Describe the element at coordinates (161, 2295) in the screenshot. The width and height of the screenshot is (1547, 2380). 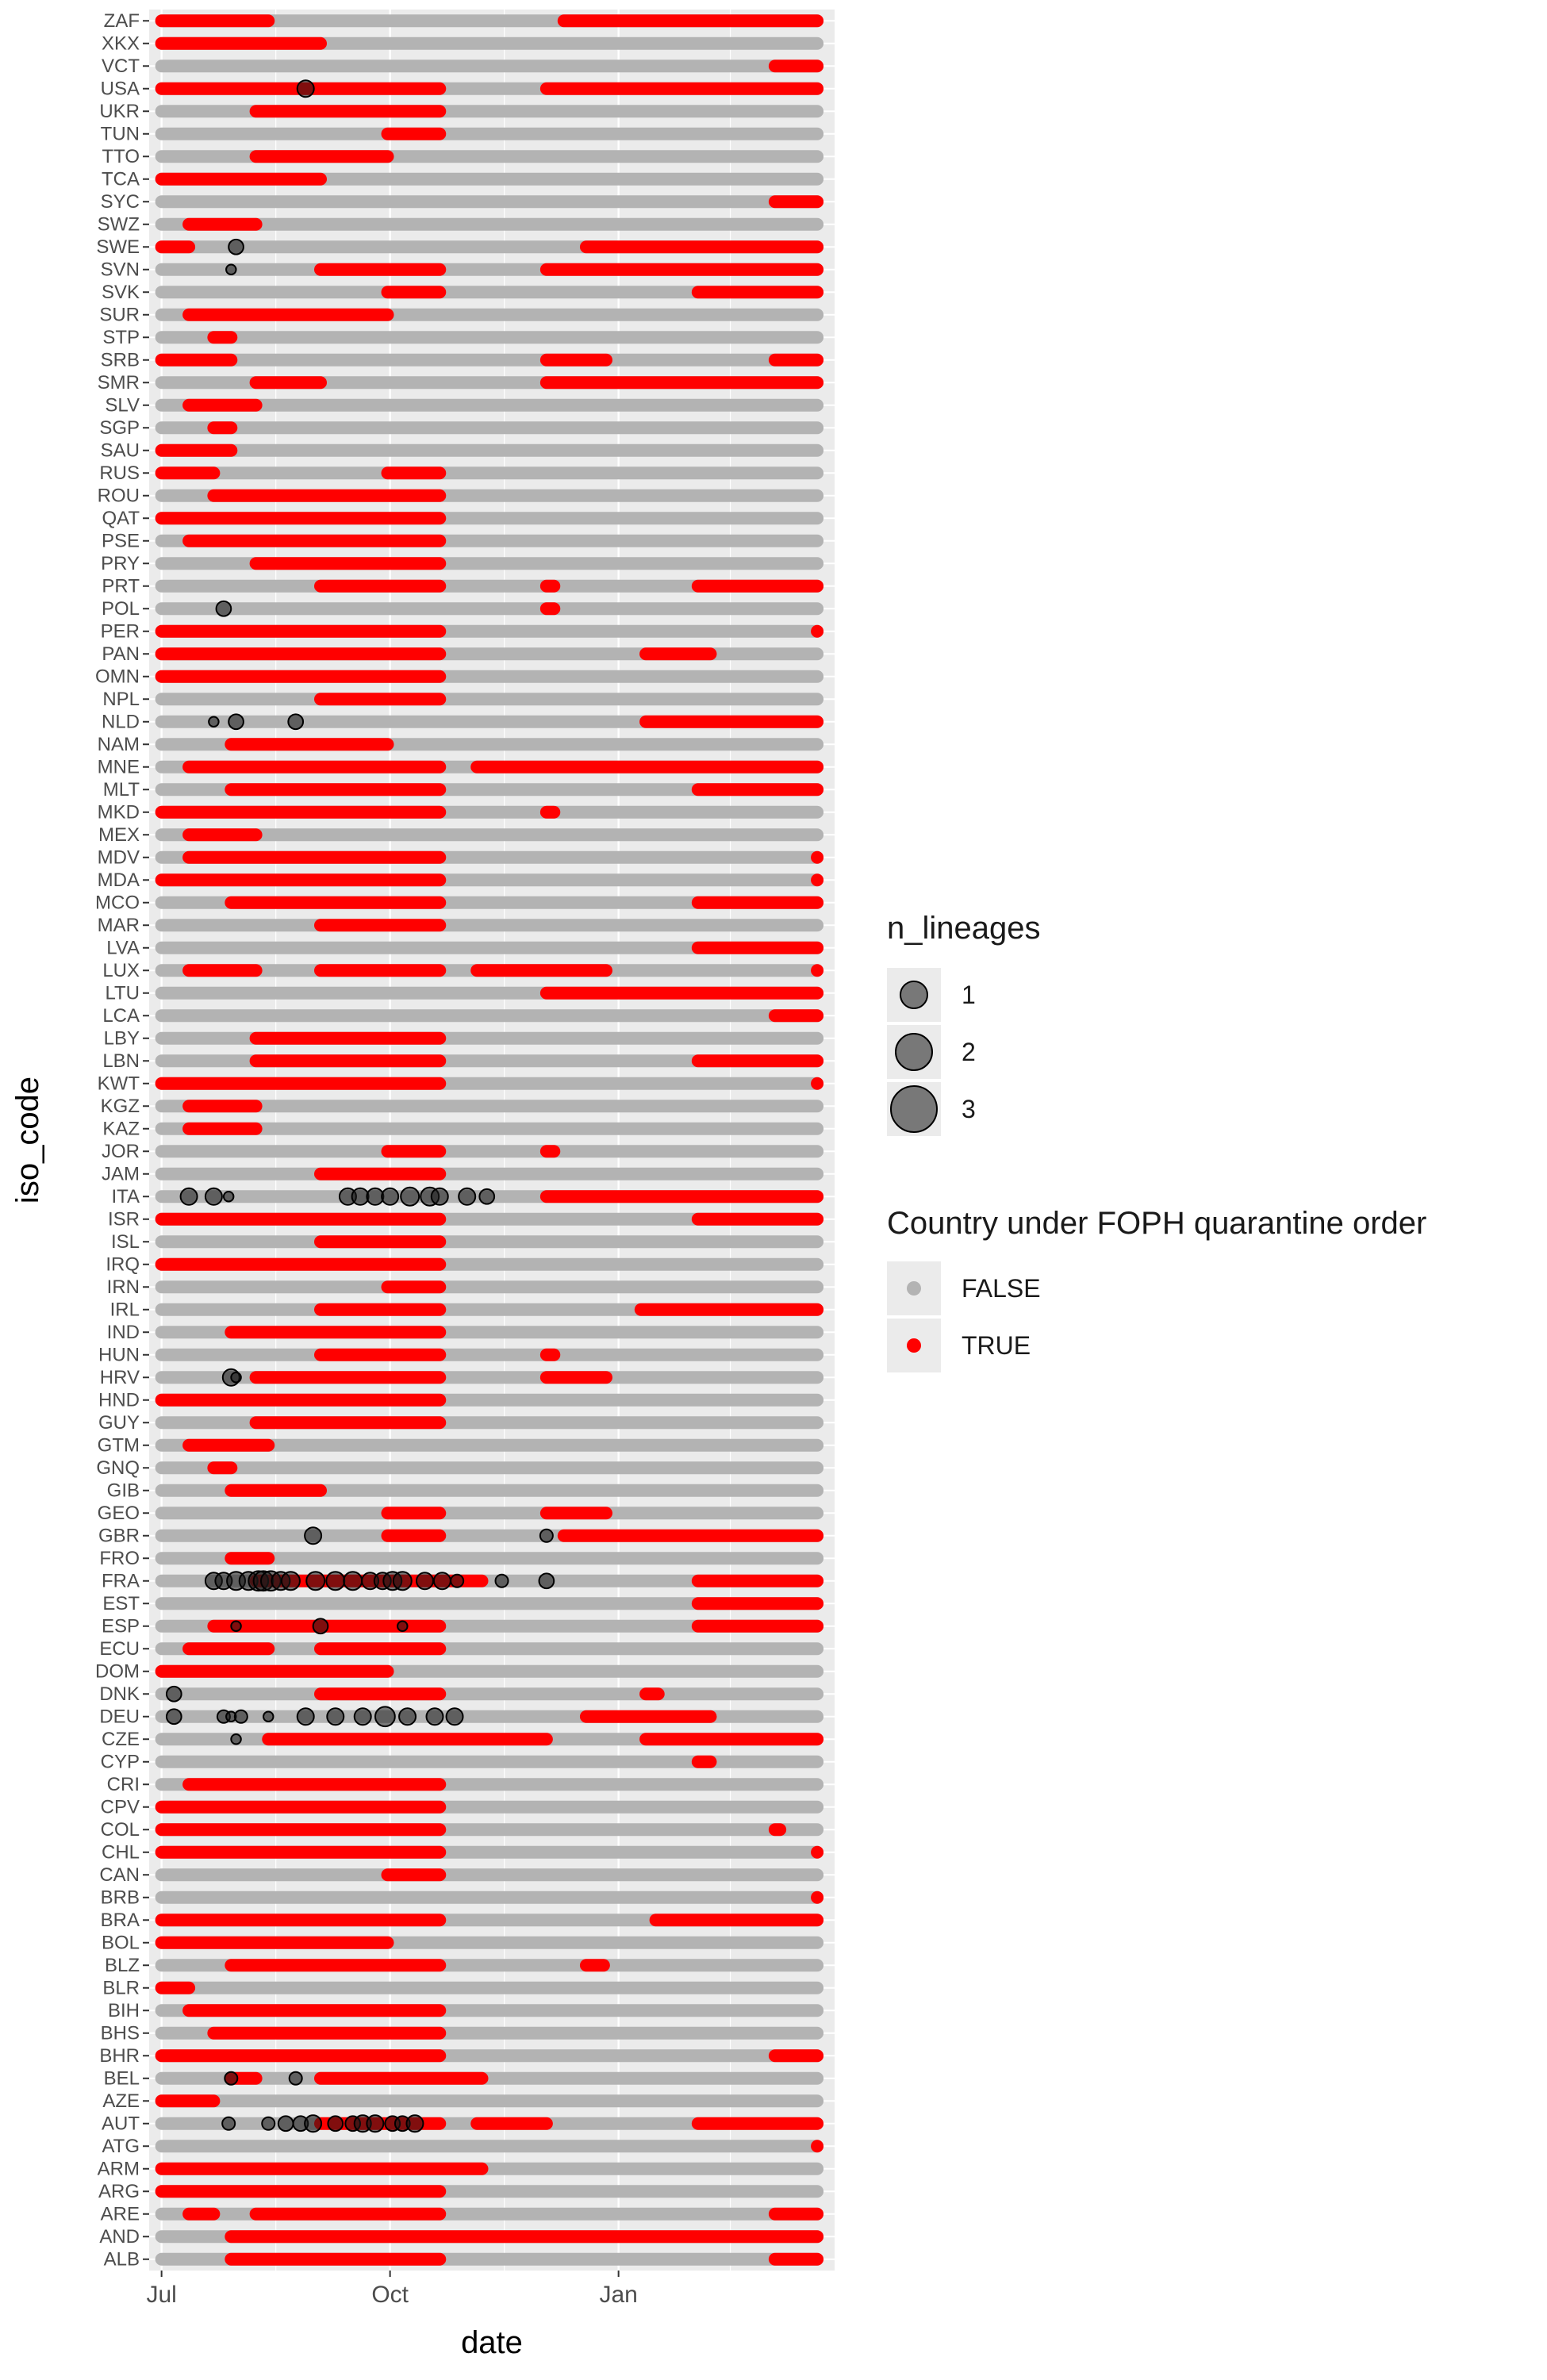
I see `x-tick-label-Jul: Jul` at that location.